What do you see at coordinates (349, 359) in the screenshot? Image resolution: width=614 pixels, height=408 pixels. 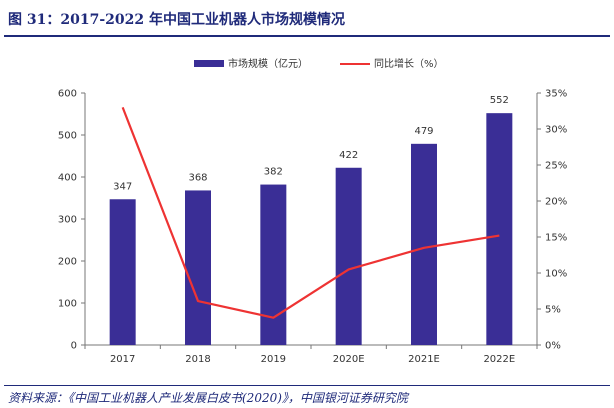 I see `x-tick-label: 2020E` at bounding box center [349, 359].